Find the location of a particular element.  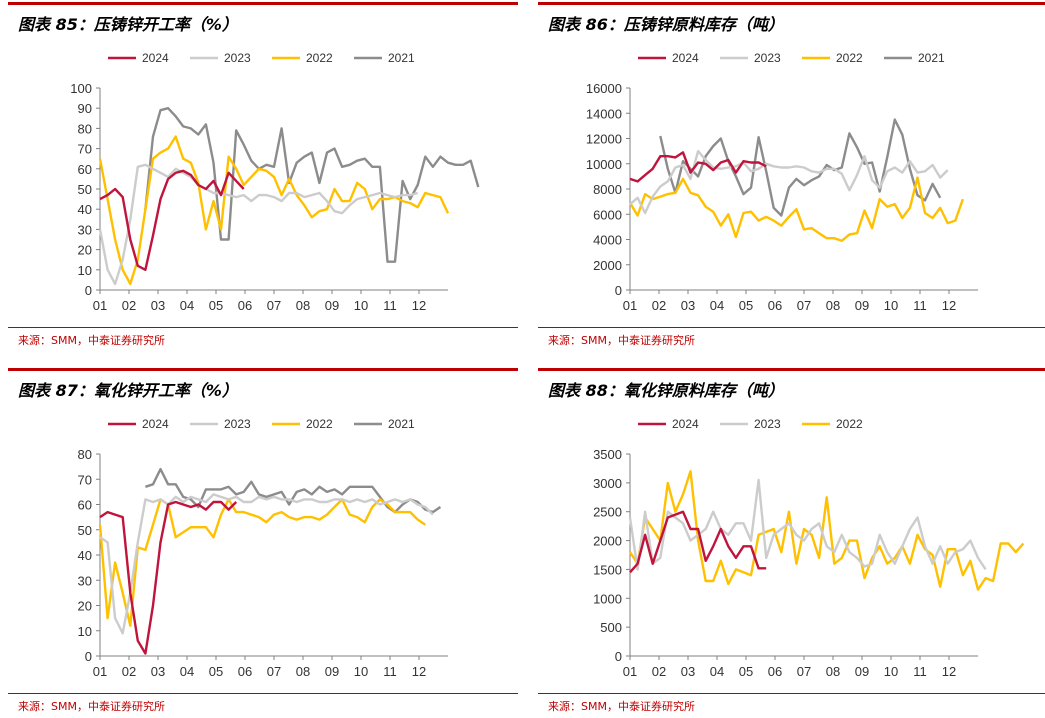

chart-title: 图表 88：氧化锌原料库存（吨） is located at coordinates (666, 390).